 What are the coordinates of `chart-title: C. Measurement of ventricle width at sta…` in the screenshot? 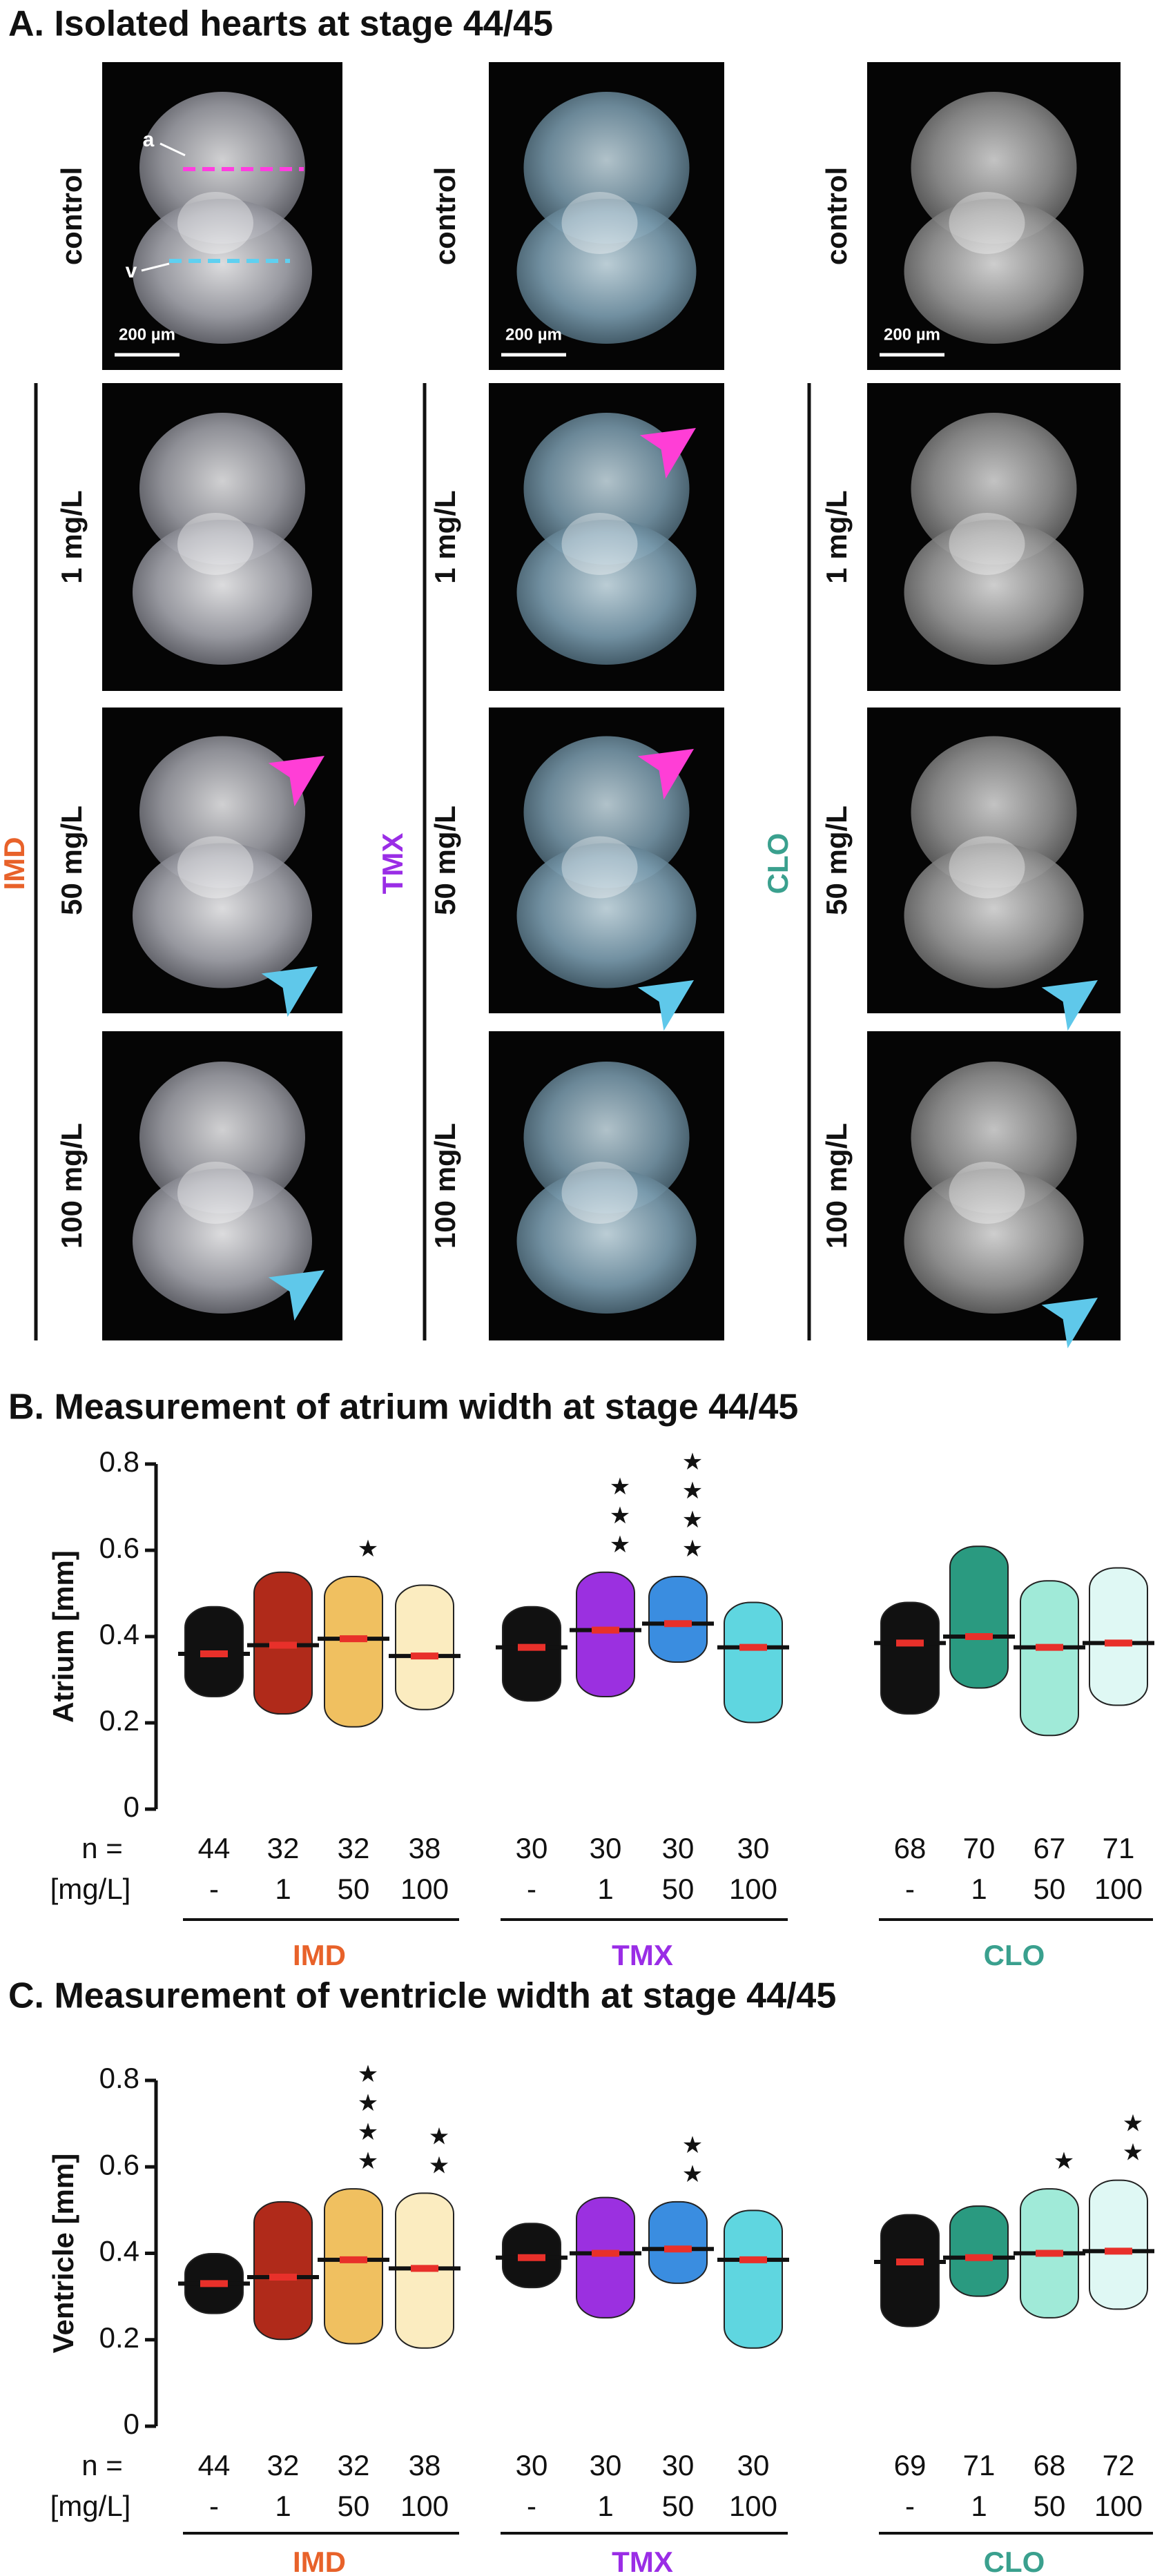 It's located at (422, 1996).